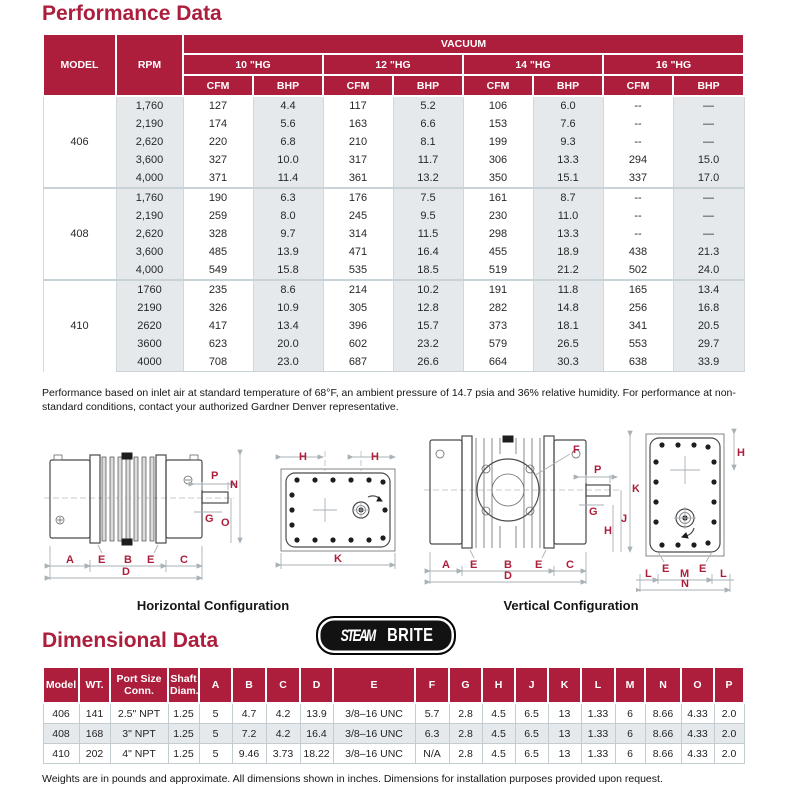 The image size is (785, 800). I want to click on cfm-cell: 361, so click(358, 178).